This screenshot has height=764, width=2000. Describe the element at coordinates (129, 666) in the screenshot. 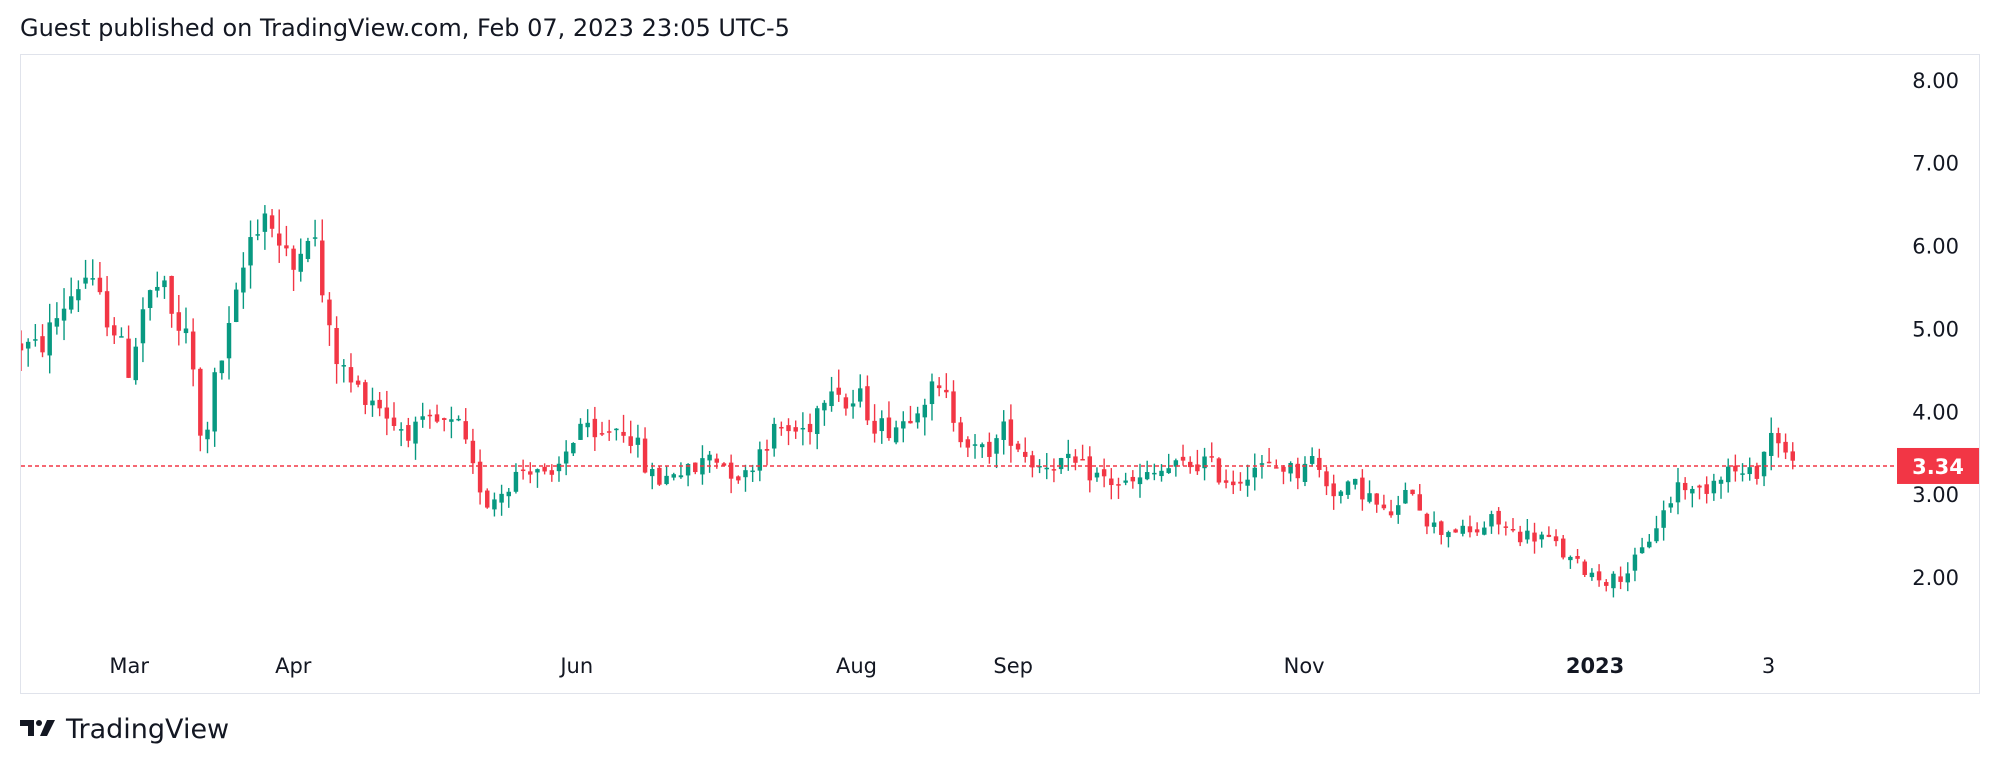

I see `x-tick-label: Mar` at that location.